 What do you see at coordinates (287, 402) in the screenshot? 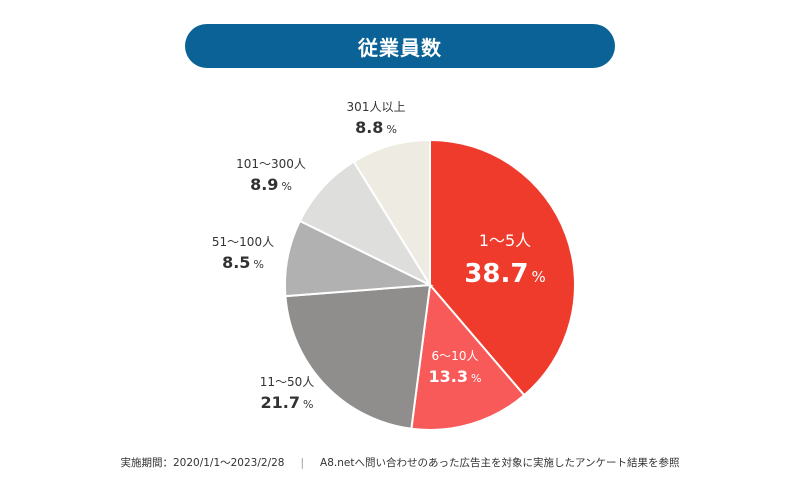
I see `slice-value: 21.7%` at bounding box center [287, 402].